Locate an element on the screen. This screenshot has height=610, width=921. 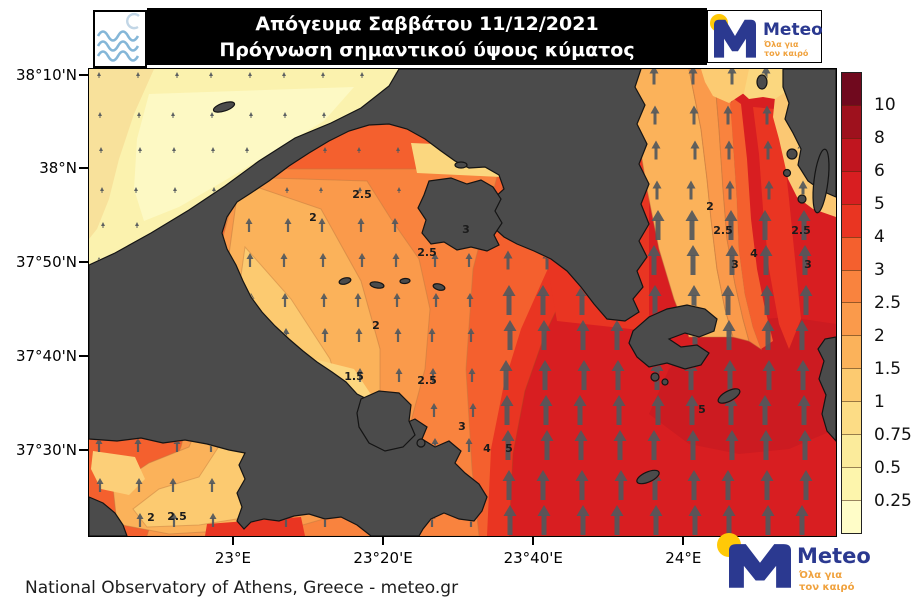
colorbar-value: 5 is located at coordinates (879, 204).